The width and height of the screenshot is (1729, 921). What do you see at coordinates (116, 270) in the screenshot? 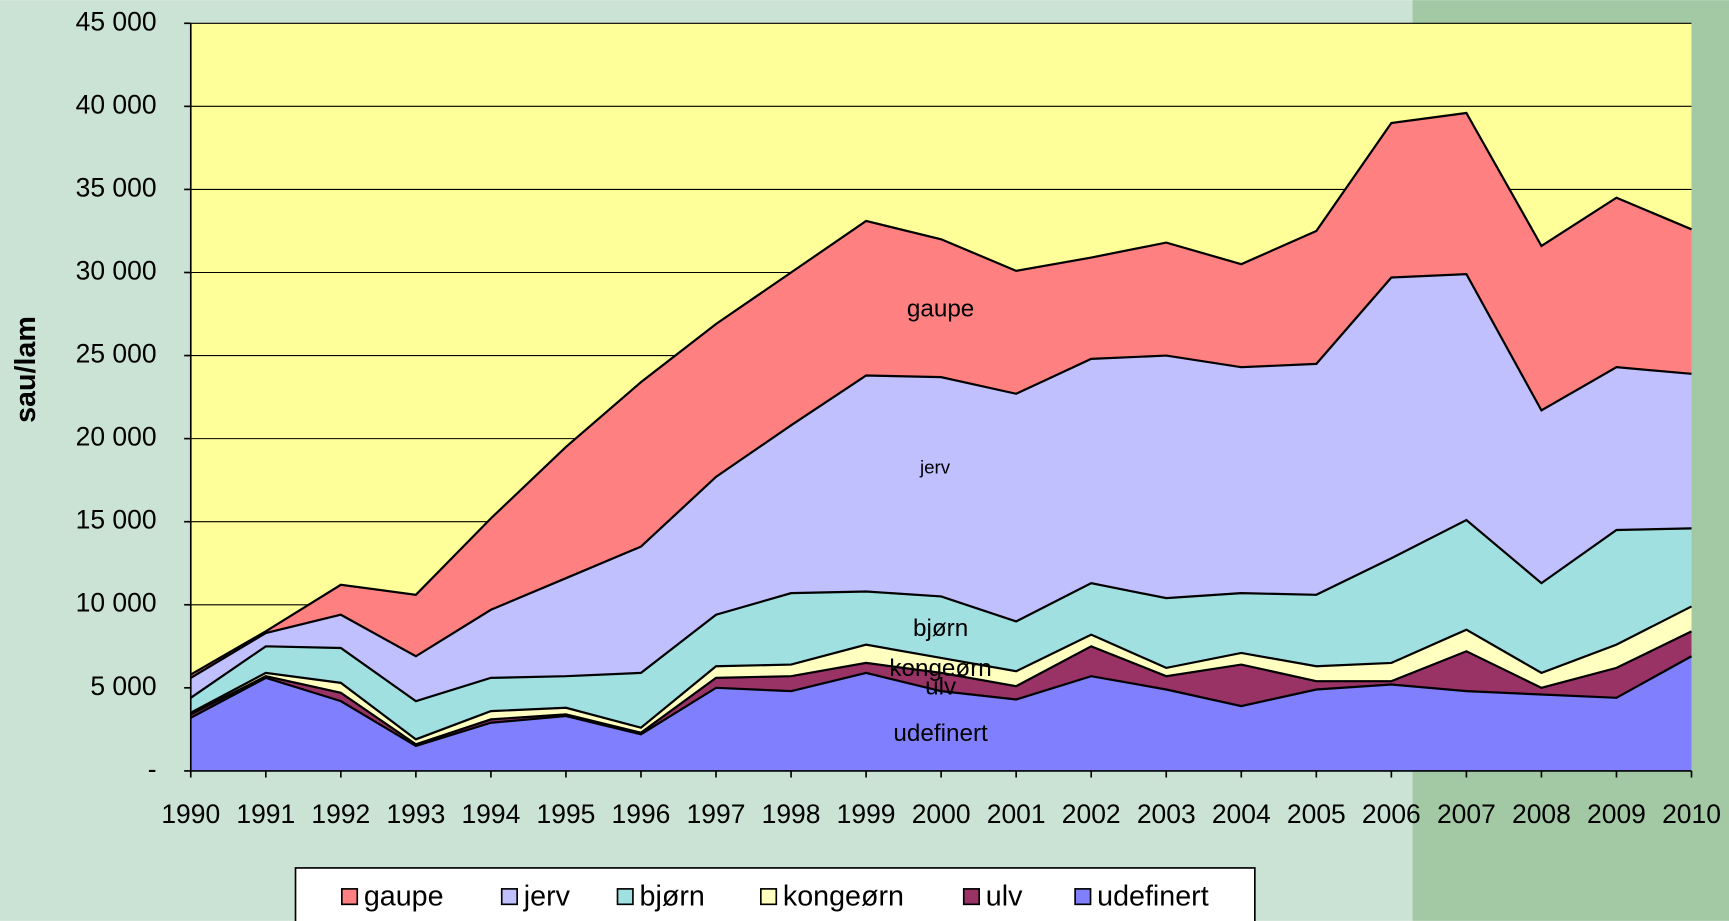
I see `y-tick-label: 30 000` at bounding box center [116, 270].